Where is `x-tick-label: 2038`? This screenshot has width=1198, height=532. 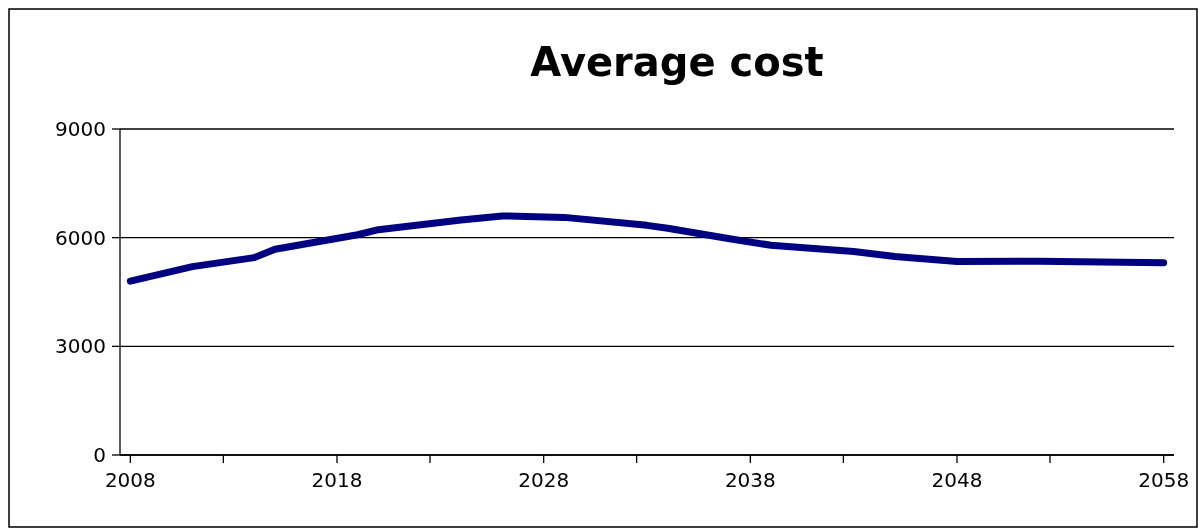 x-tick-label: 2038 is located at coordinates (750, 480).